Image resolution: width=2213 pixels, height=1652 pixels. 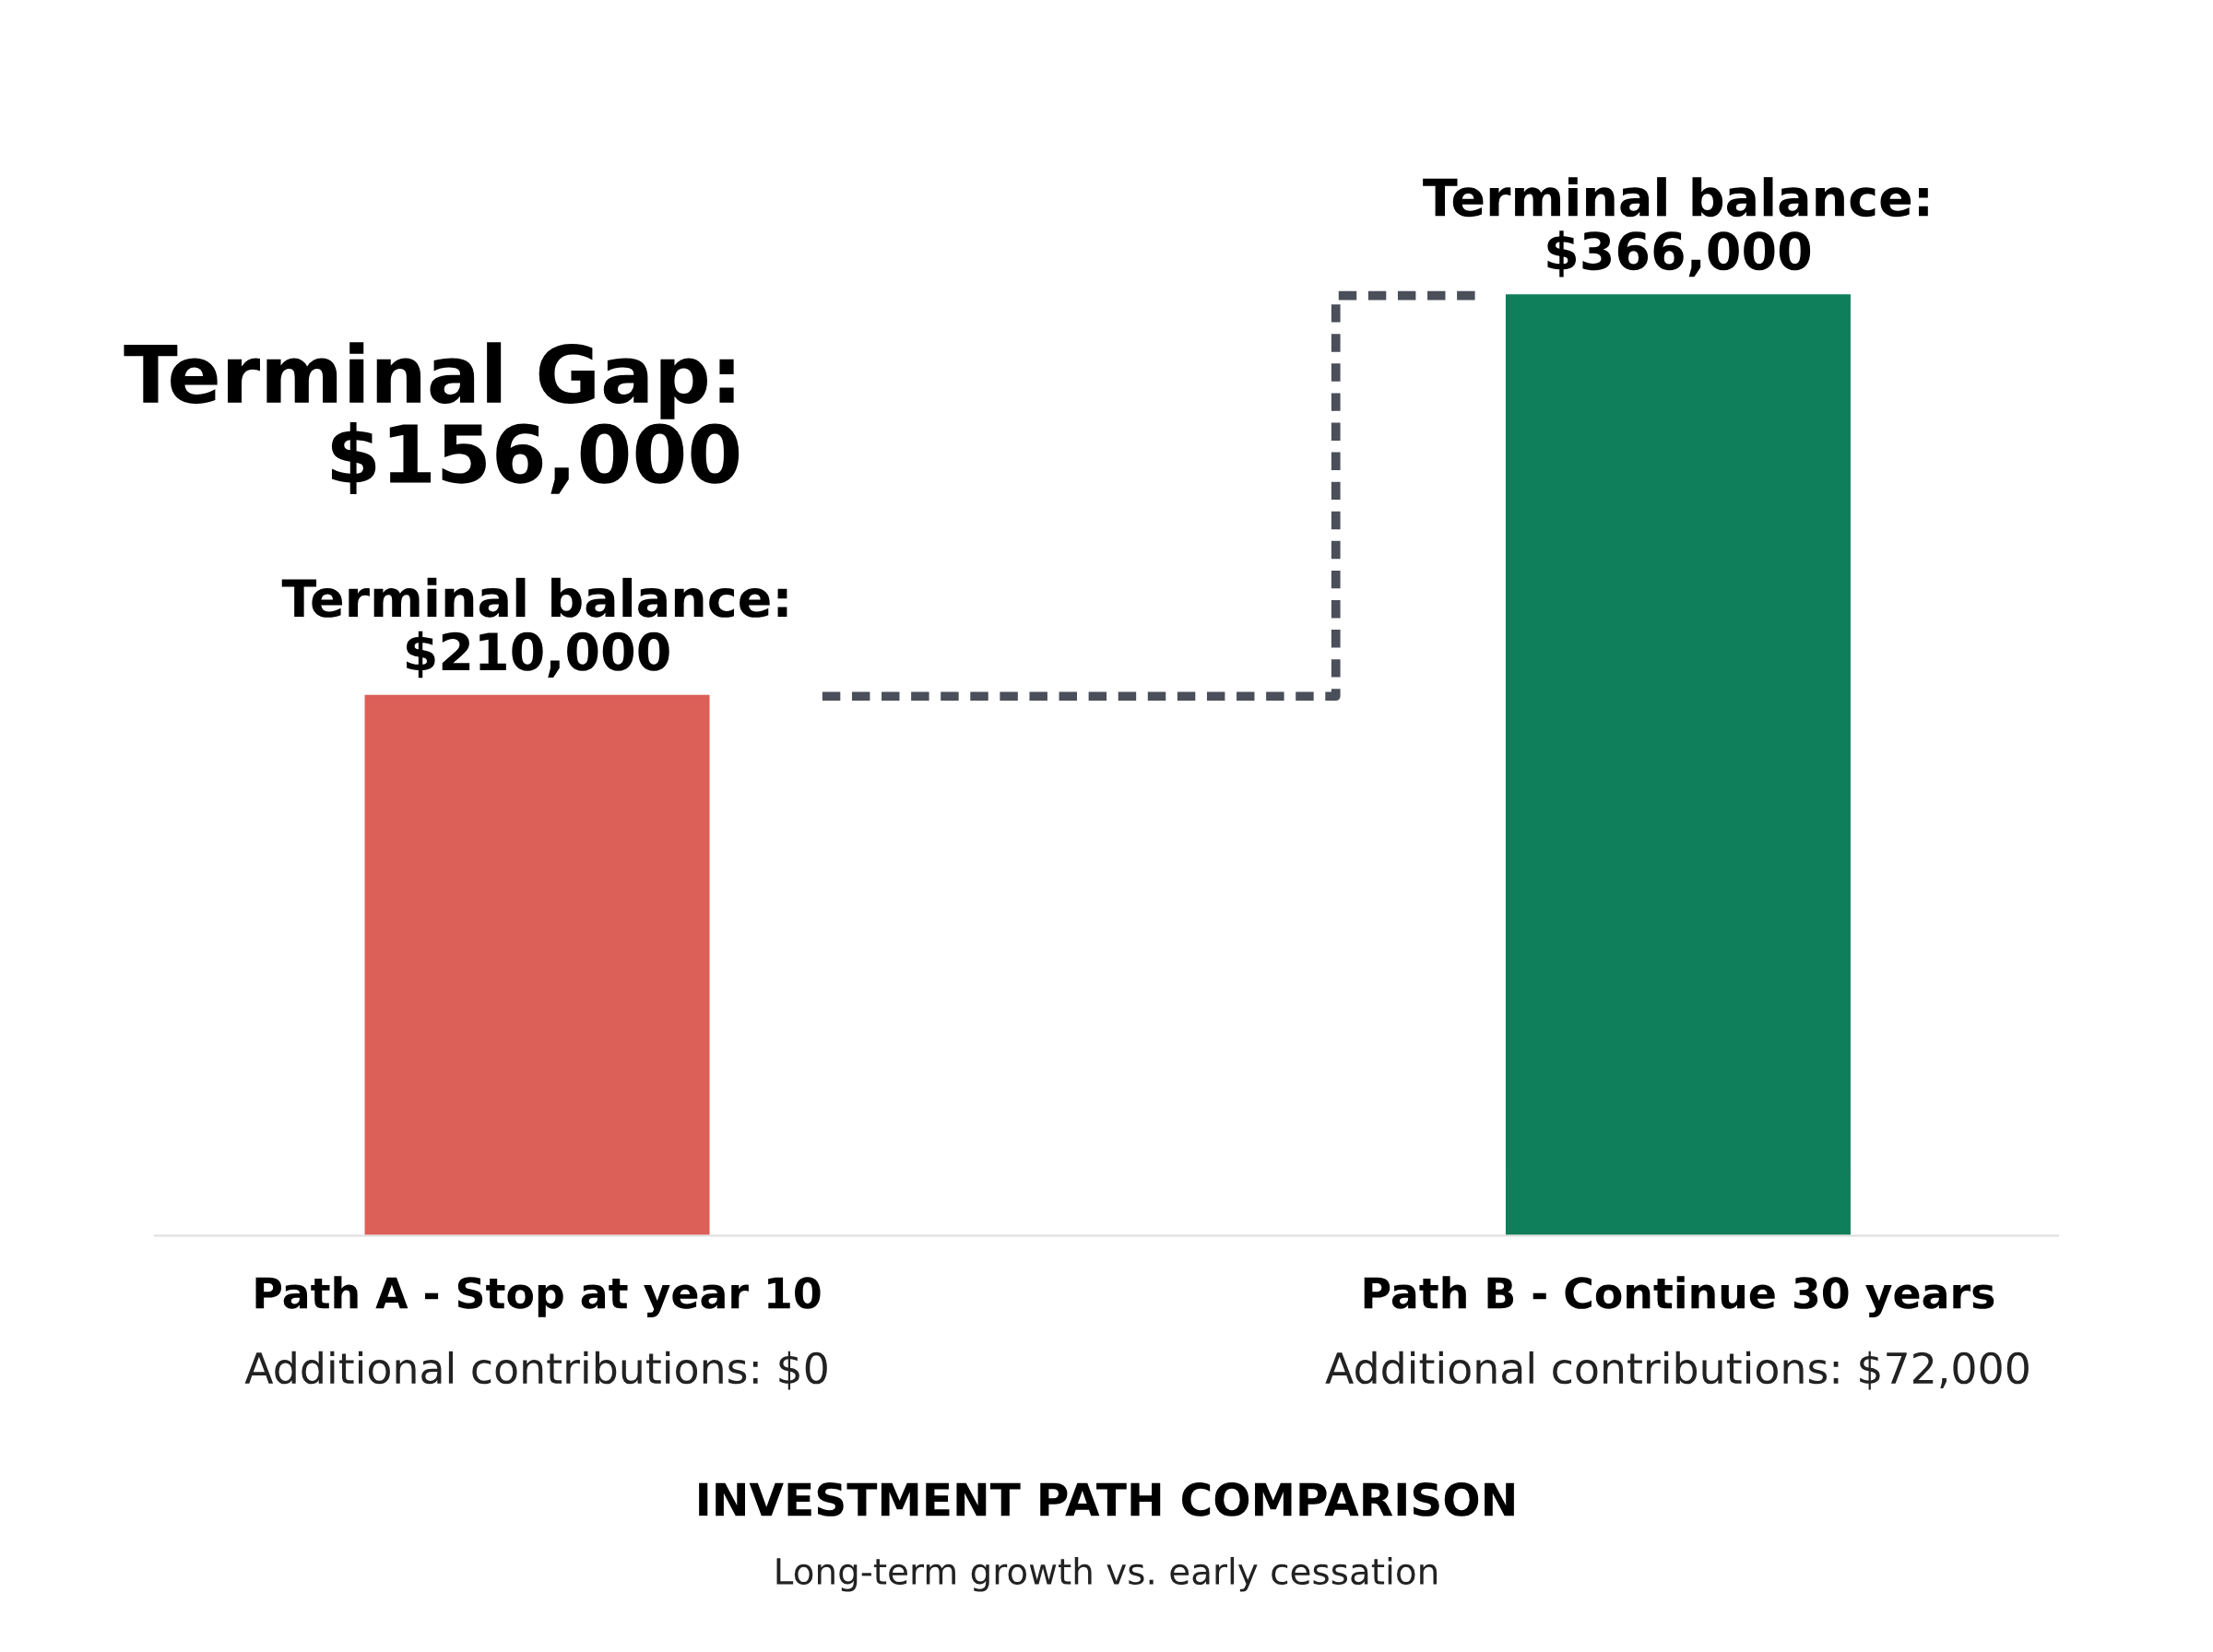 What do you see at coordinates (1677, 1333) in the screenshot?
I see `x-tick-label: Path B - Continue 30 years Additional contributions: $72,000` at bounding box center [1677, 1333].